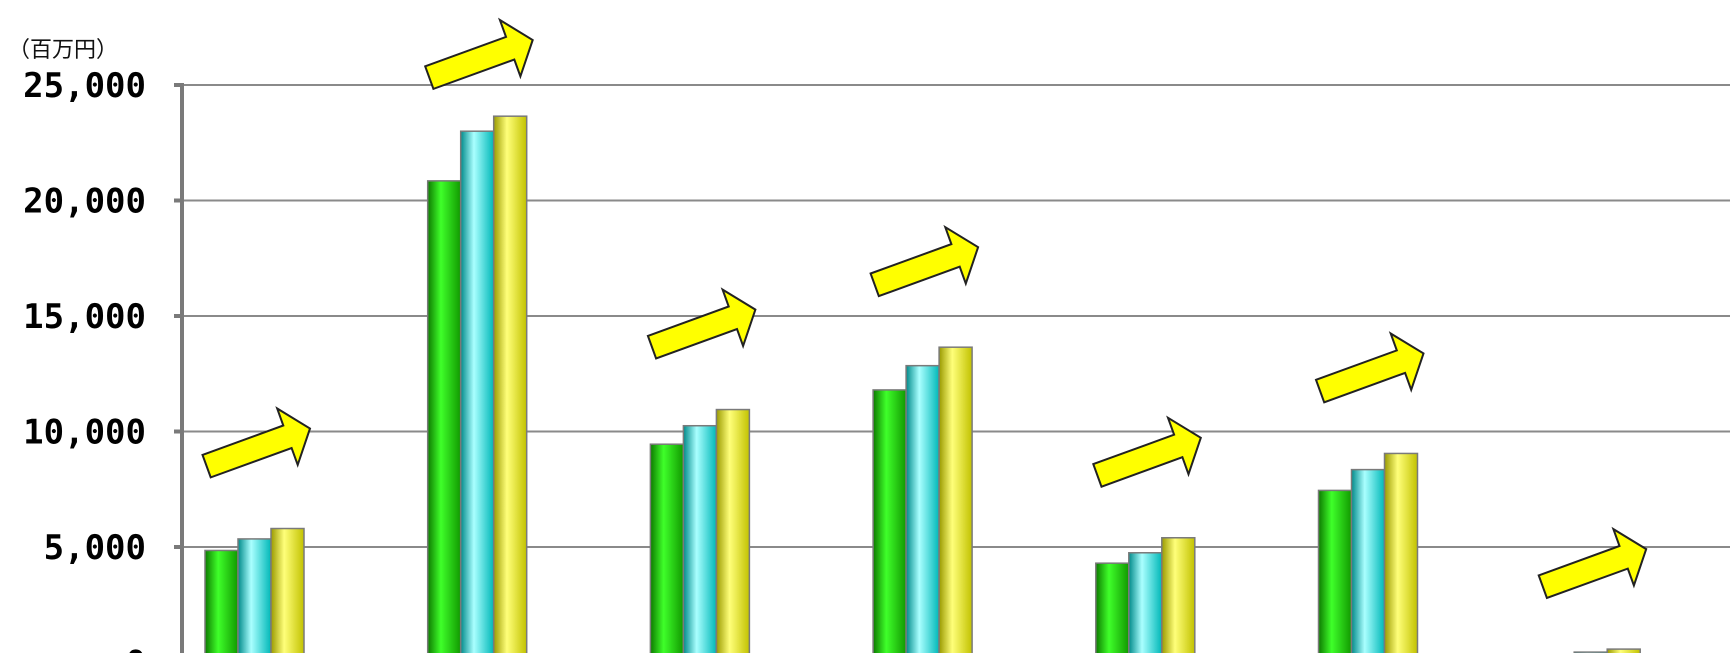 Image resolution: width=1730 pixels, height=653 pixels. I want to click on y-tick-label: 10,000, so click(84, 433).